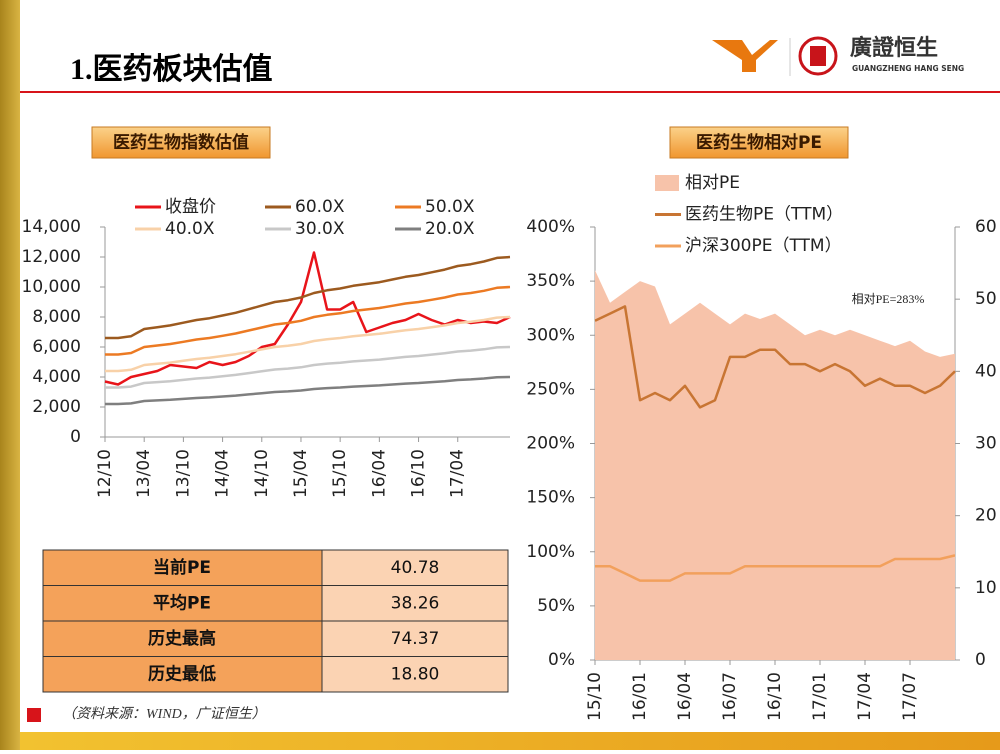  What do you see at coordinates (986, 299) in the screenshot?
I see `y2-tick-label: 50` at bounding box center [986, 299].